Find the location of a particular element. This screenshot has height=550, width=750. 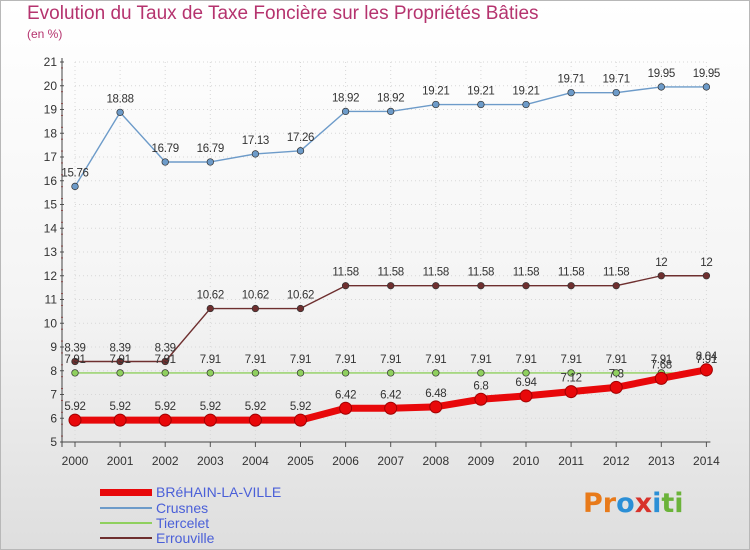

logo-letter: i is located at coordinates (679, 503).